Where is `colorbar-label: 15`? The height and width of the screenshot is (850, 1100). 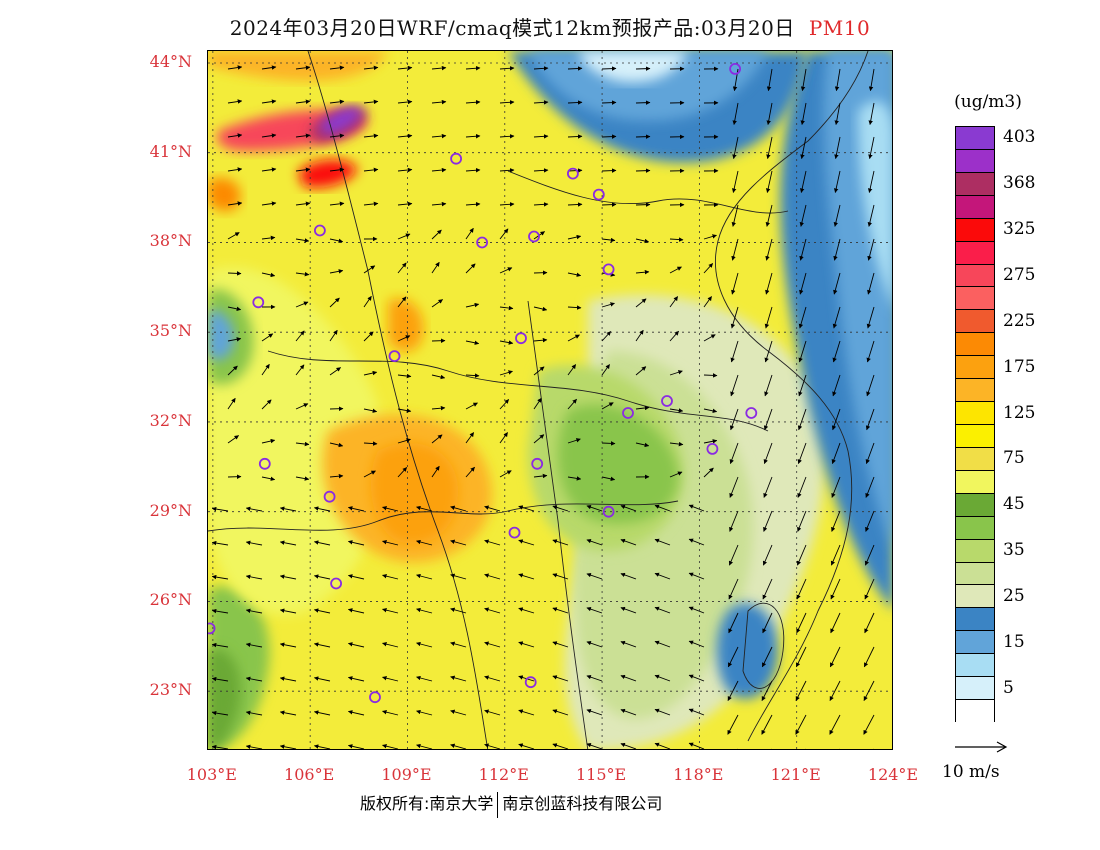 colorbar-label: 15 is located at coordinates (1014, 641).